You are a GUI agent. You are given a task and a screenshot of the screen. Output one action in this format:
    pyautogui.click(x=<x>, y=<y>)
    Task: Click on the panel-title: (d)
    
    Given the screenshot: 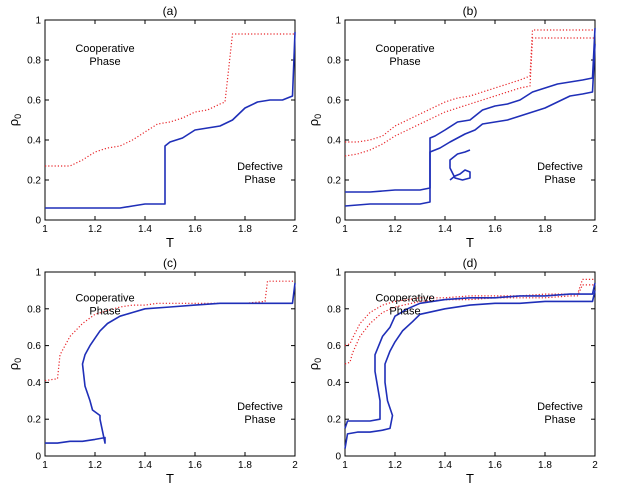 What is the action you would take?
    pyautogui.click(x=470, y=263)
    